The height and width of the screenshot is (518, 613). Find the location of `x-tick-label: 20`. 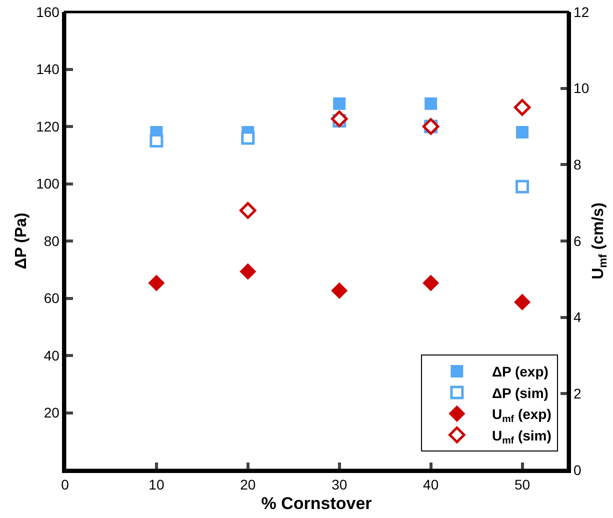

x-tick-label: 20 is located at coordinates (248, 484).